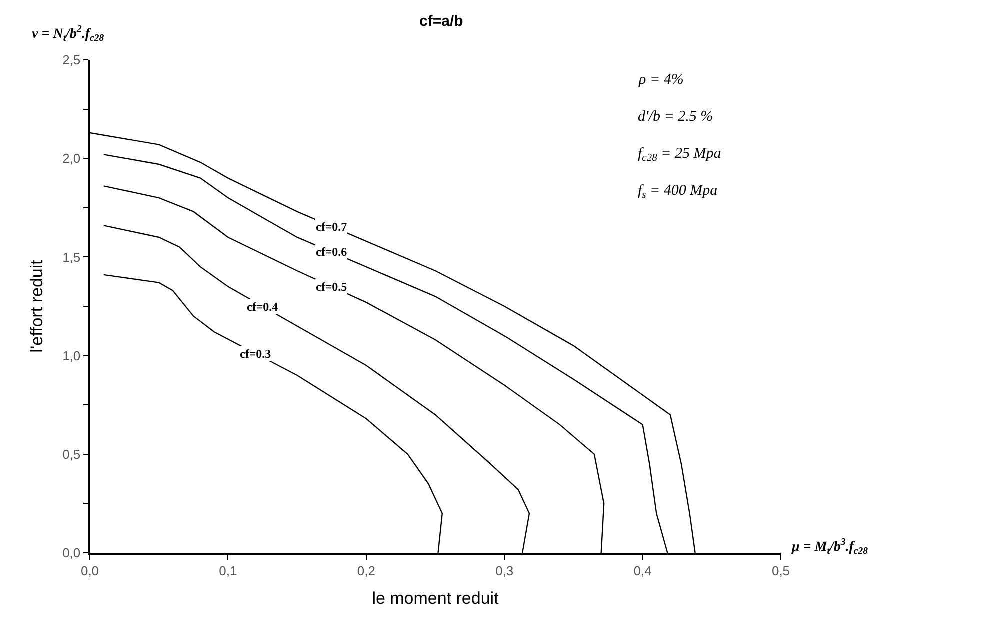  I want to click on y-tick-label: 0,5, so click(71, 454).